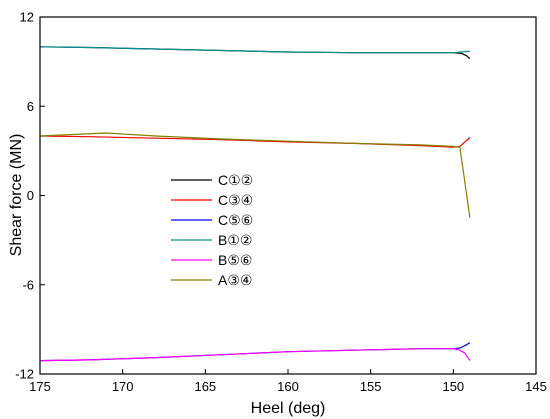 This screenshot has width=550, height=419. I want to click on x-tick-label: 145, so click(536, 386).